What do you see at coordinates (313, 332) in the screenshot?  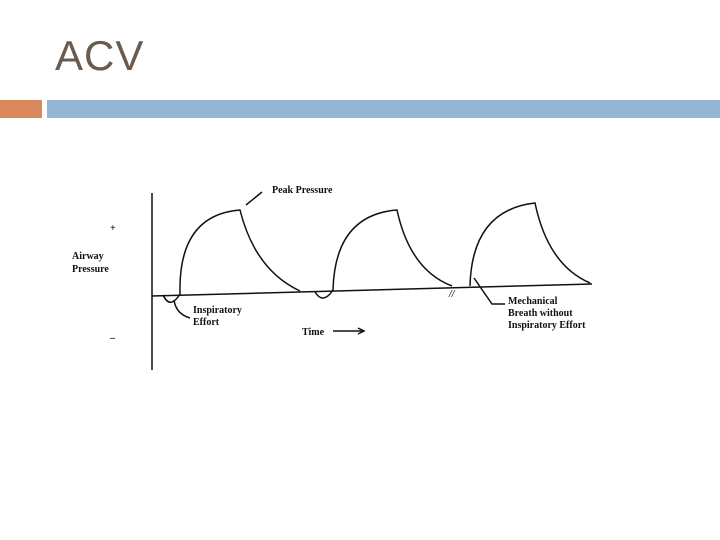 I see `axis-label: Time` at bounding box center [313, 332].